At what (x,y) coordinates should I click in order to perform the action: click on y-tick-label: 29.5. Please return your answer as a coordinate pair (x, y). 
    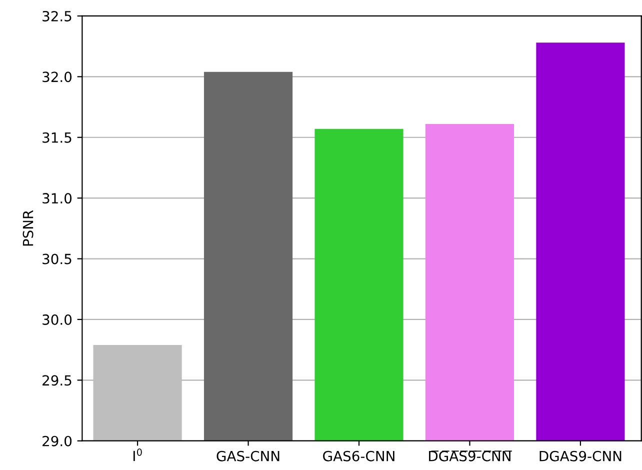
    Looking at the image, I should click on (57, 380).